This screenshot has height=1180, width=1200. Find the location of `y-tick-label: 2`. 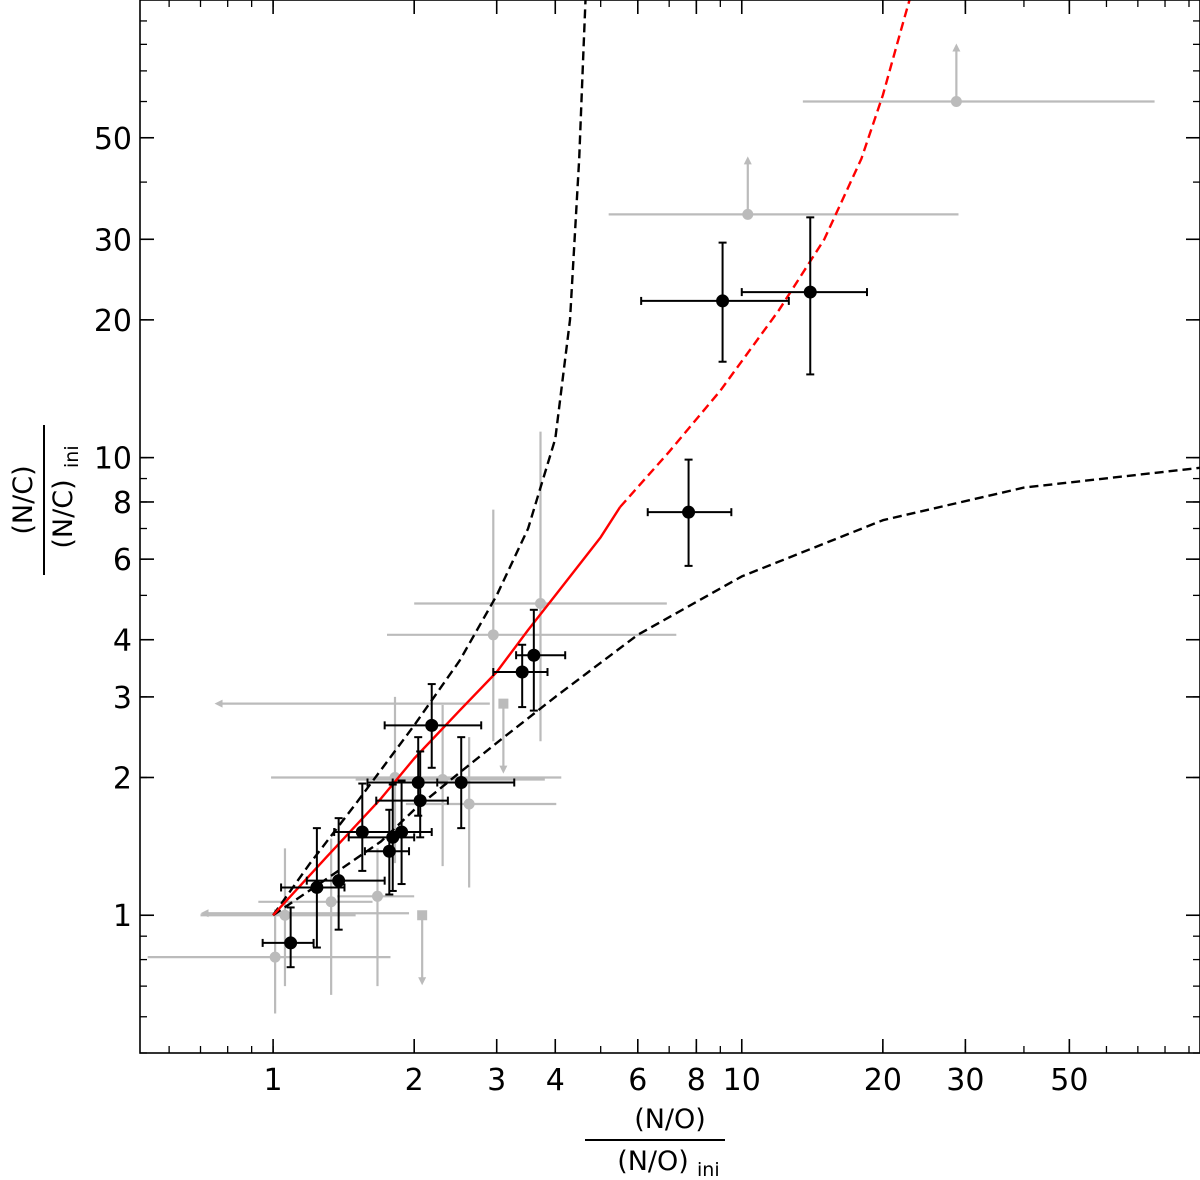

y-tick-label: 2 is located at coordinates (122, 778).